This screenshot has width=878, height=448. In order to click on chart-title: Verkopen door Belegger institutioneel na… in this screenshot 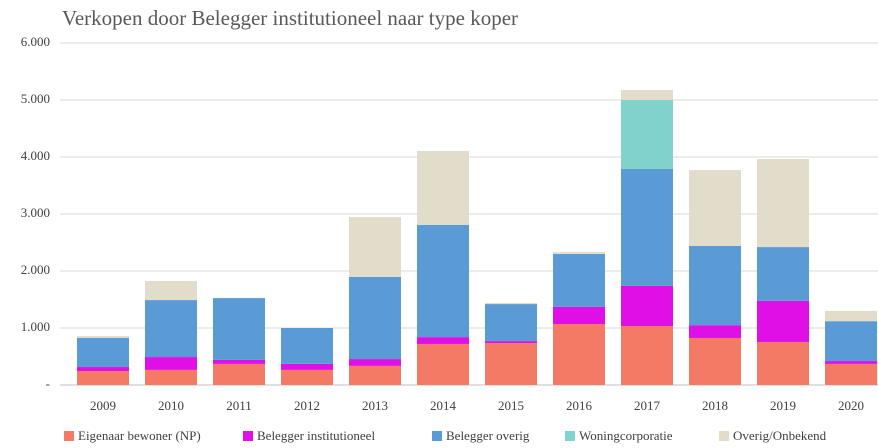, I will do `click(290, 18)`.